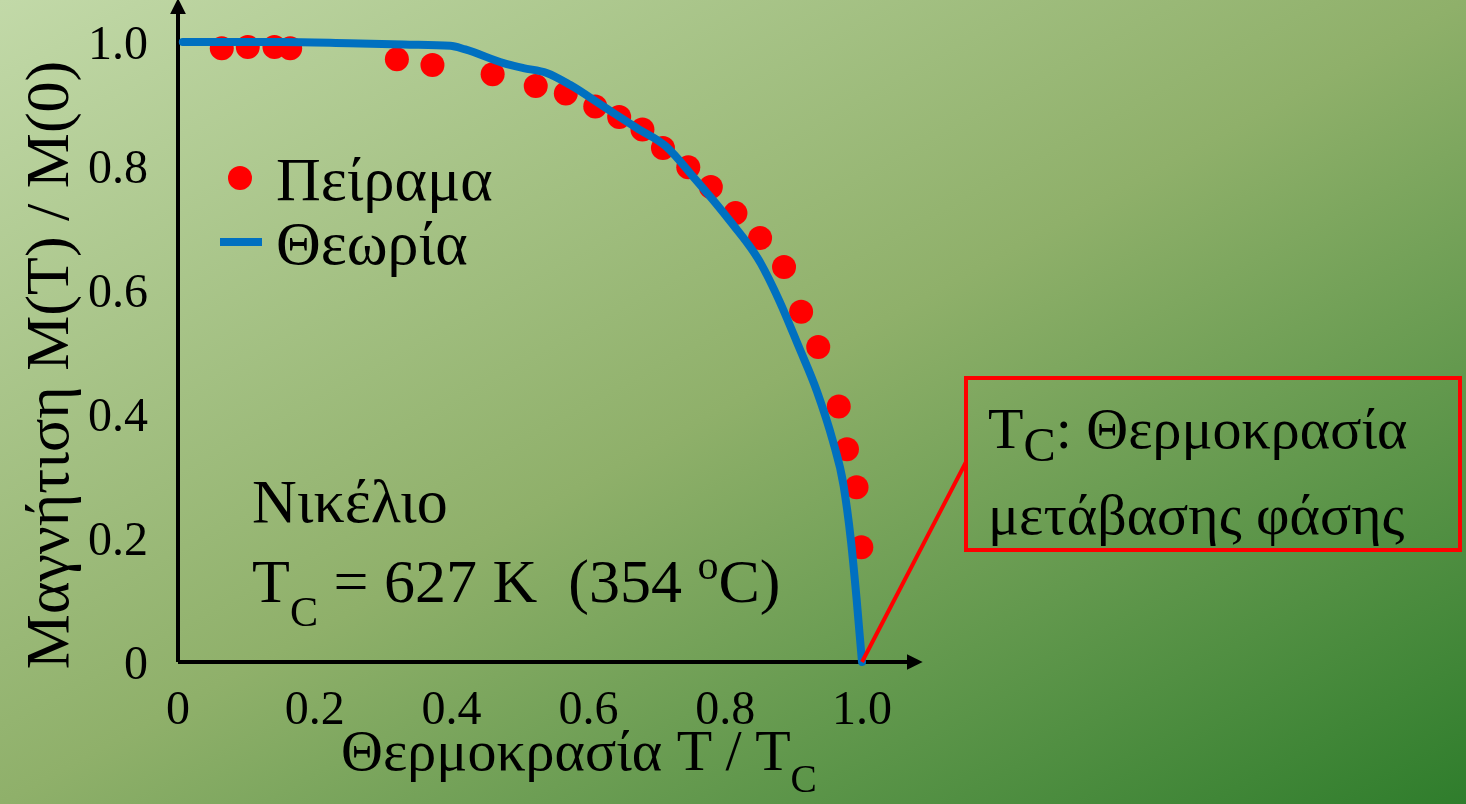 The height and width of the screenshot is (804, 1466). What do you see at coordinates (862, 707) in the screenshot?
I see `x-tick-label: 1.0` at bounding box center [862, 707].